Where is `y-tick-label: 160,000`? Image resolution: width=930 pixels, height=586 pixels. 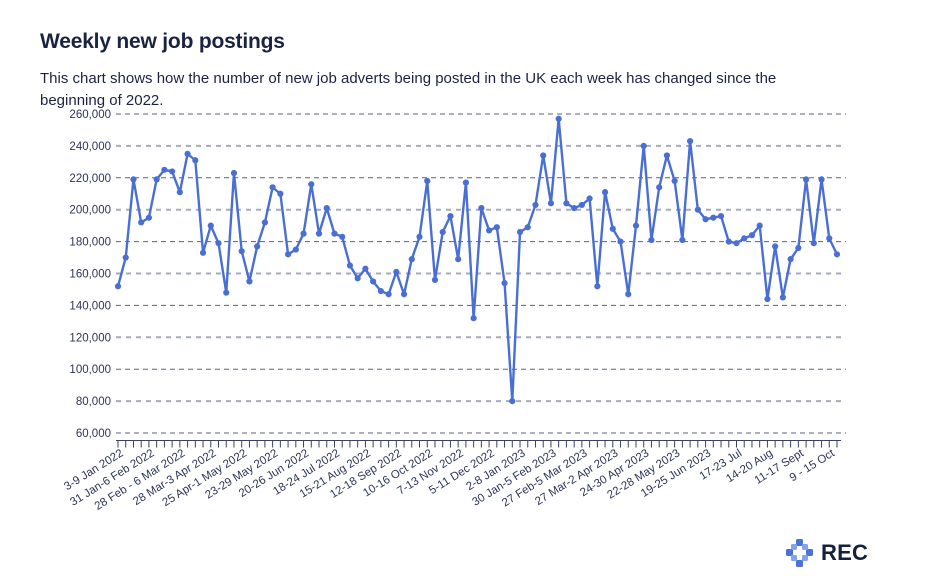 y-tick-label: 160,000 is located at coordinates (90, 275).